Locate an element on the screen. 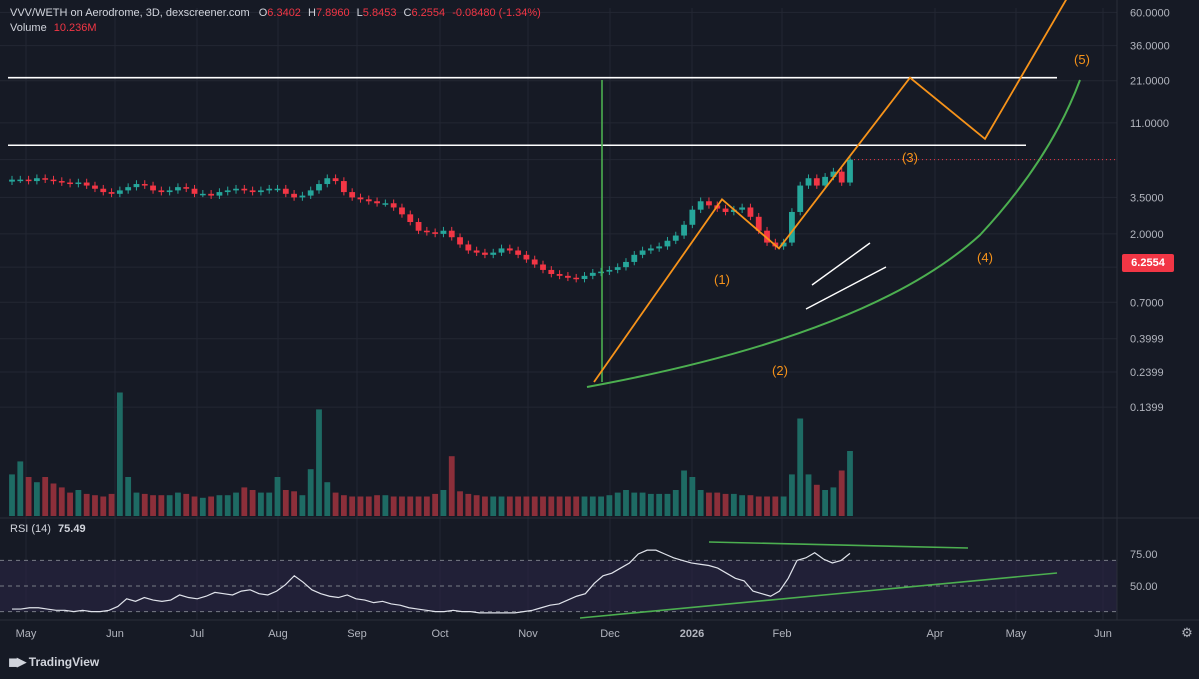  o-value: 6.3402 is located at coordinates (284, 13).